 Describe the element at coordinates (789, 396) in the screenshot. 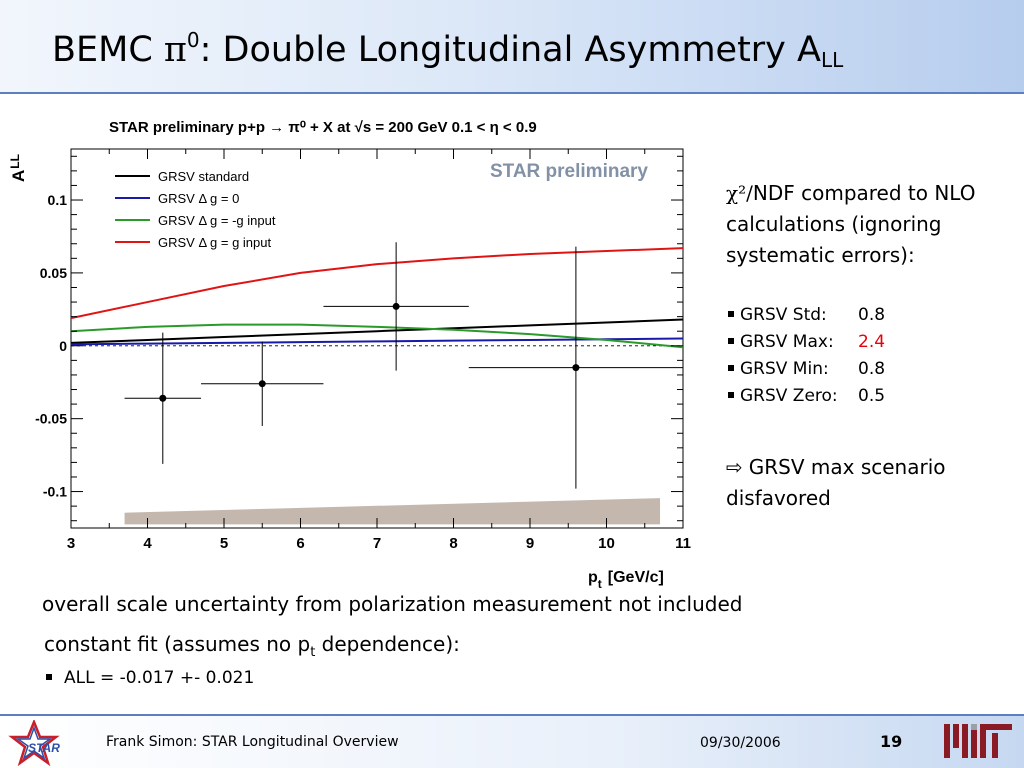

I see `chi2-item-label: GRSV Zero:` at that location.